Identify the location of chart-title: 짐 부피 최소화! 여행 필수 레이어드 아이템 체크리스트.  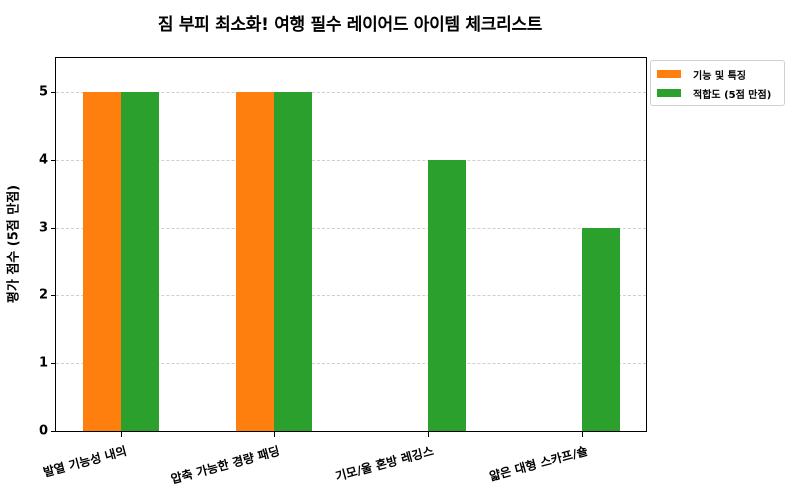
(350, 25).